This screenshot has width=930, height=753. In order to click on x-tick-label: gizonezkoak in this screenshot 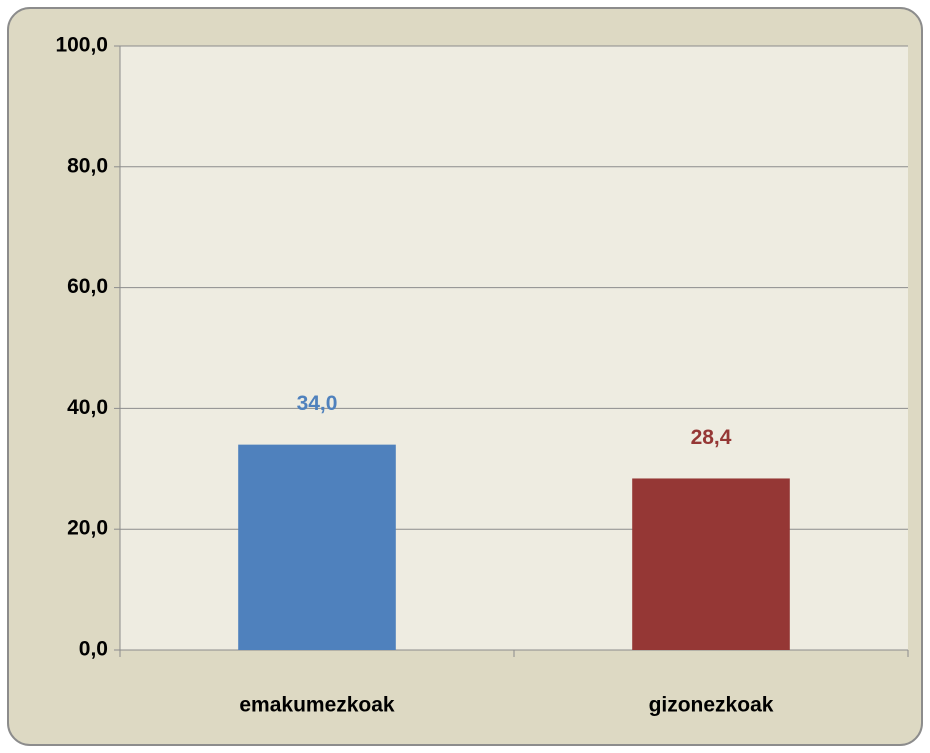, I will do `click(711, 705)`.